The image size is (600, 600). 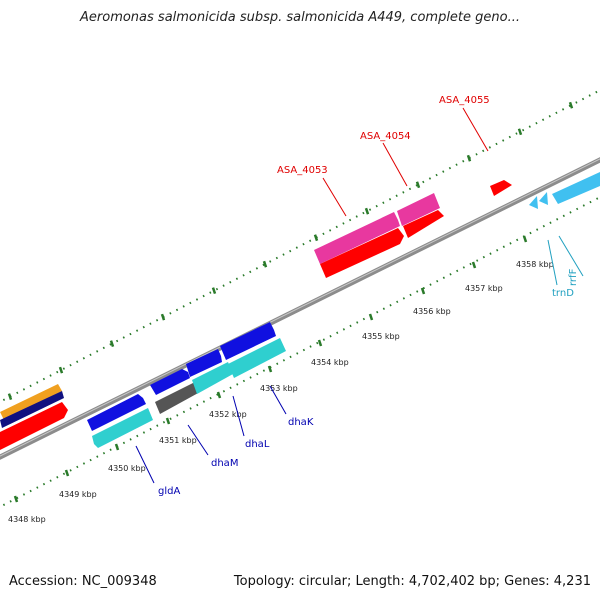 I want to click on gene-label: ASA_4053, so click(x=302, y=170).